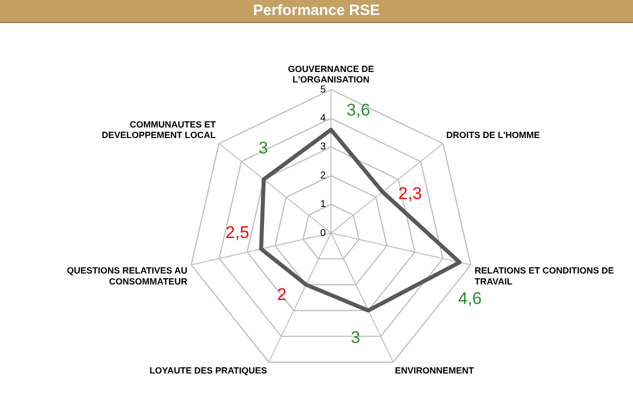  I want to click on spoke-label: QUESTIONS RELATIVES AU CONSOMMATEUR, so click(127, 276).